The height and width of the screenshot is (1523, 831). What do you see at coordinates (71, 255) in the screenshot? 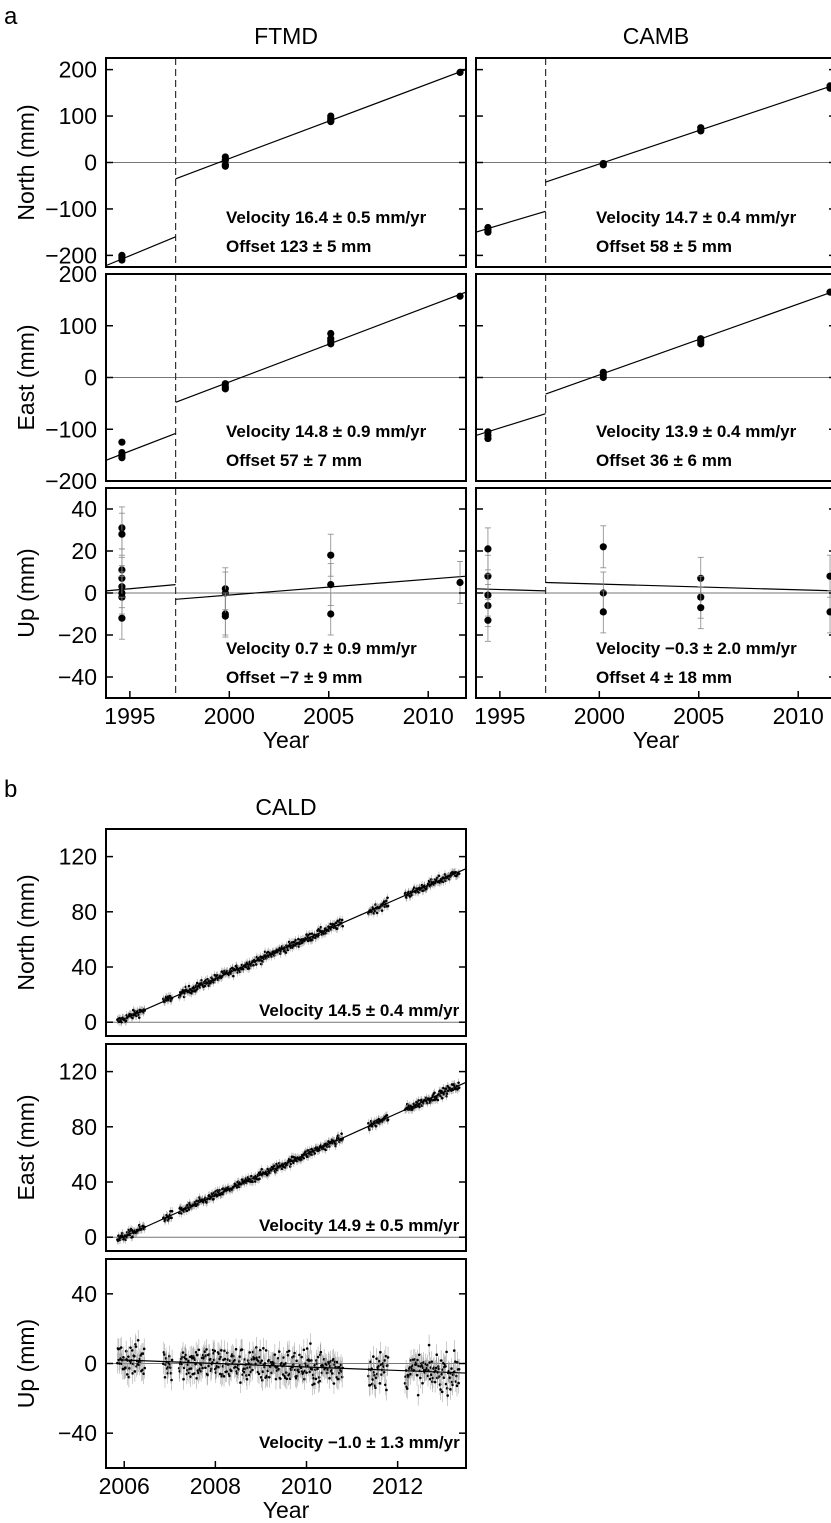
I see `y-tick-label: −200` at bounding box center [71, 255].